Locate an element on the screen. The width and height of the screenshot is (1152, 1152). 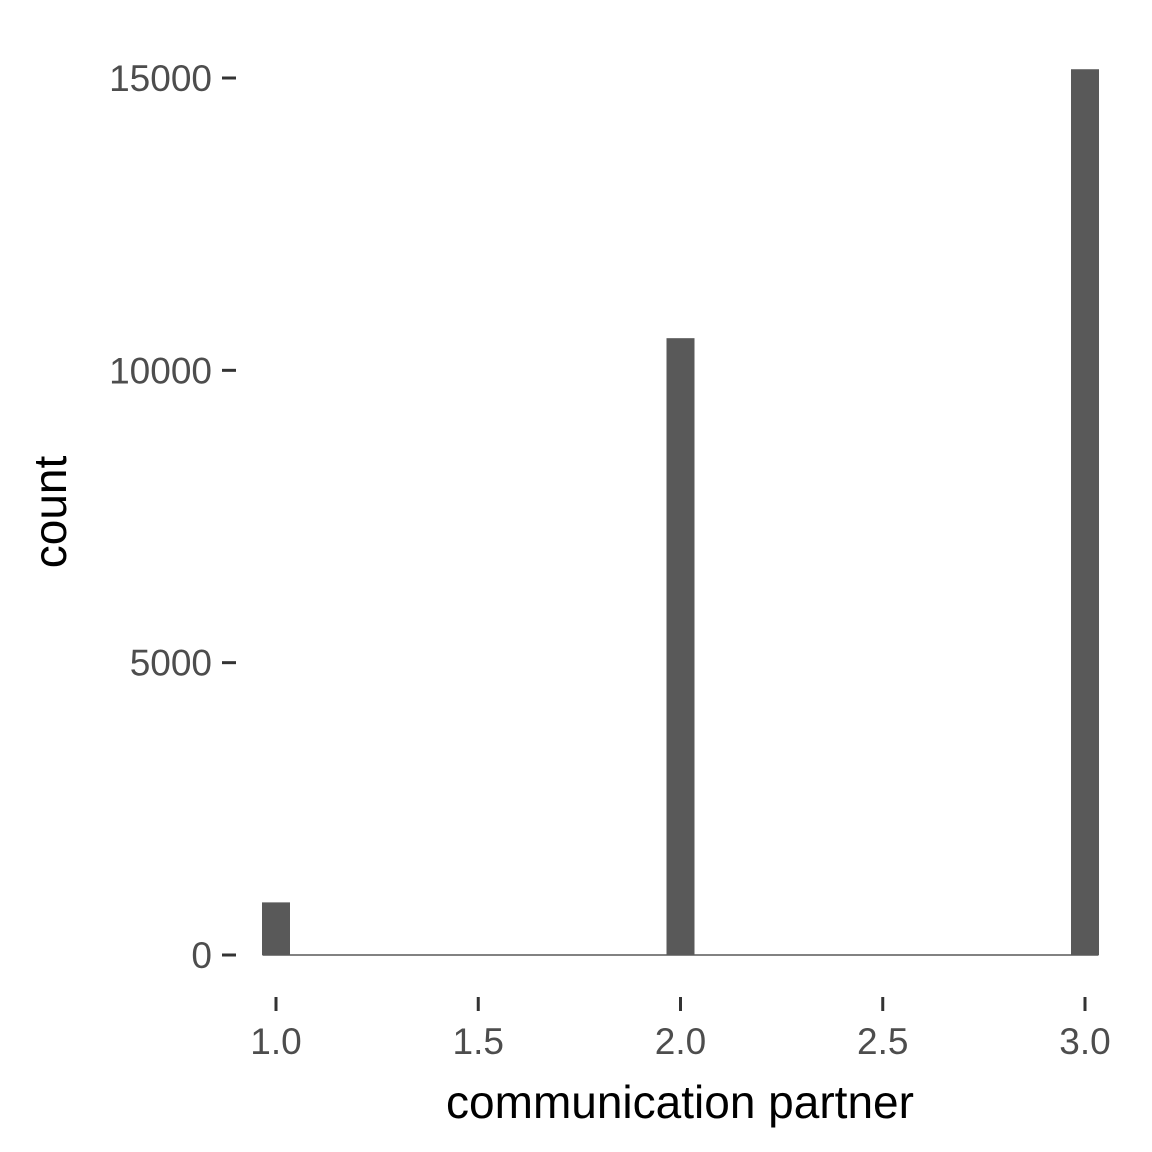
y-axis-title: count is located at coordinates (50, 512).